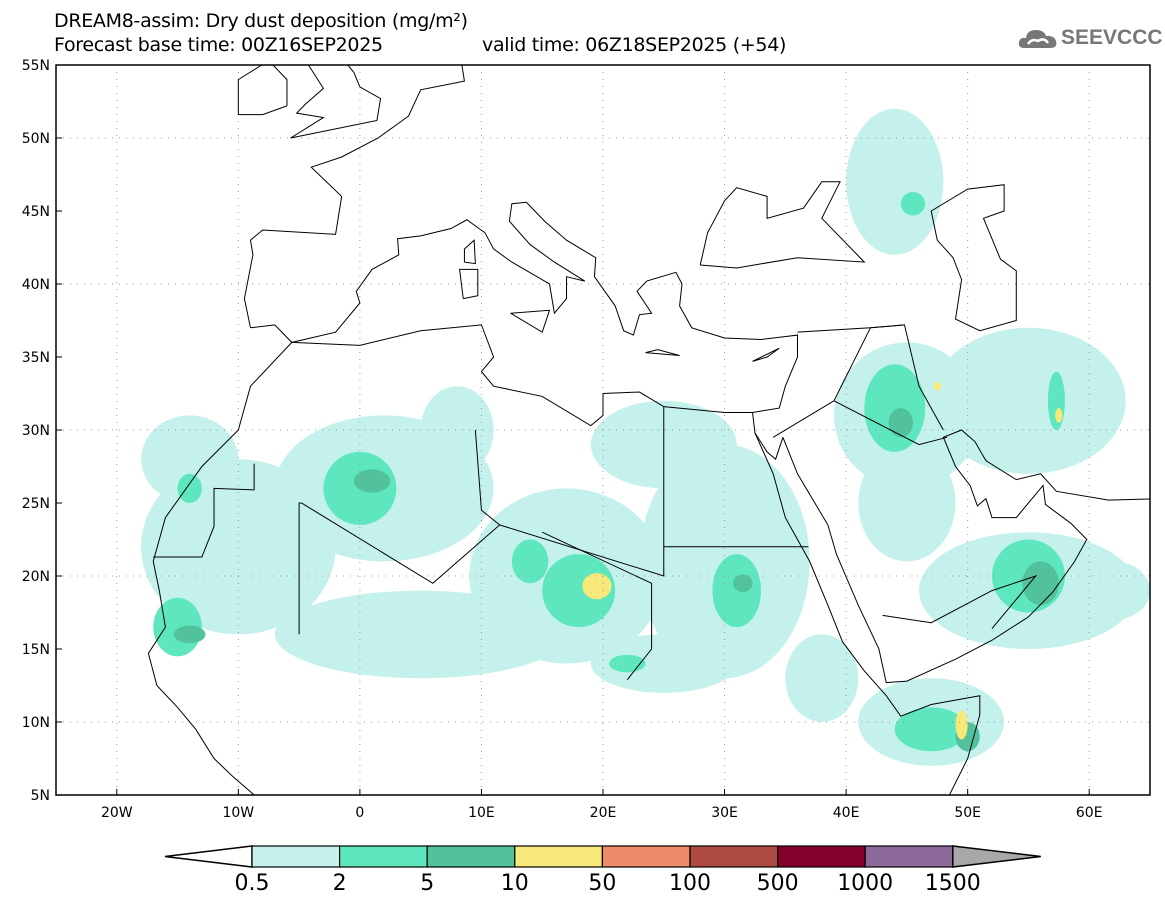  Describe the element at coordinates (967, 813) in the screenshot. I see `lon-label: 50E` at that location.